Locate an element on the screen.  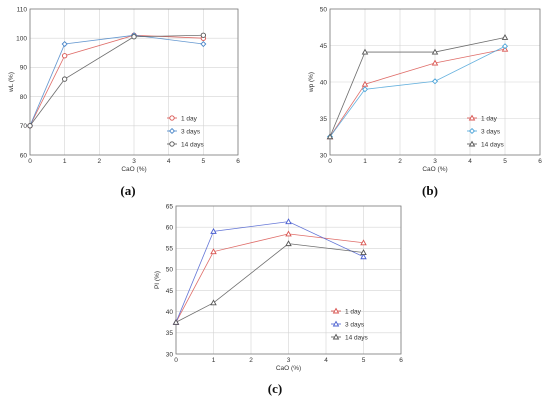
panel-label: (c) is located at coordinates (275, 388).